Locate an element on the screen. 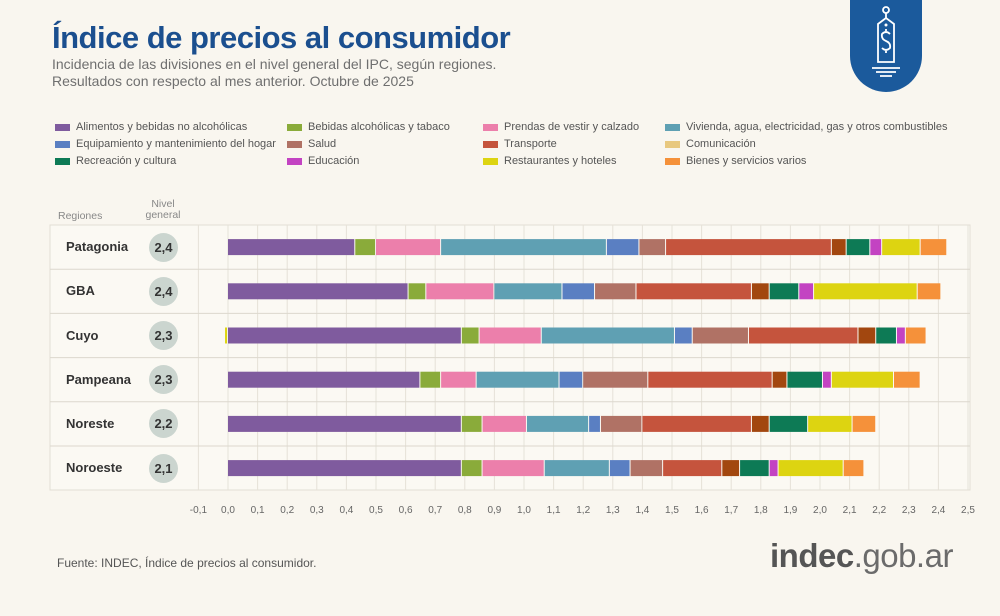 This screenshot has width=1000, height=616. indec-logo-main: indec is located at coordinates (812, 555).